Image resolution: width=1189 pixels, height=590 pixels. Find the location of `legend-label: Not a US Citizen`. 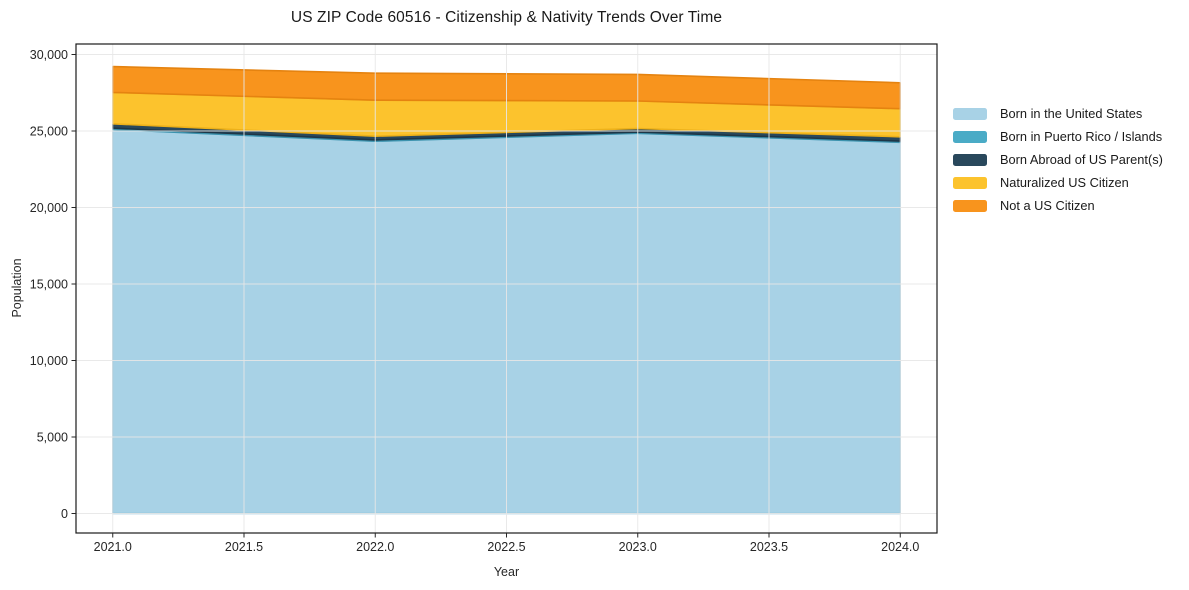

legend-label: Not a US Citizen is located at coordinates (1047, 205).